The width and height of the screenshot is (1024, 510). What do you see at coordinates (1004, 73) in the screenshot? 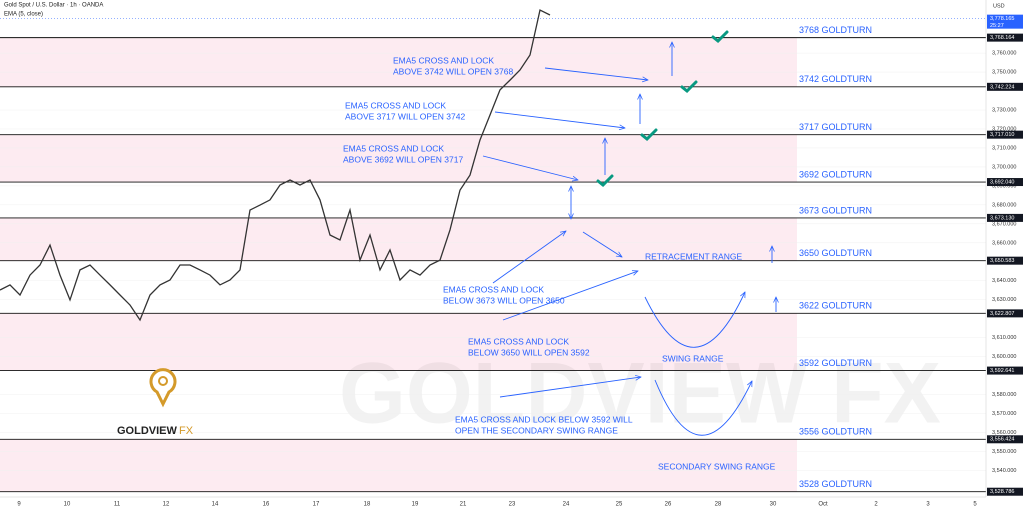
I see `y-tick-label: 3,750.000` at bounding box center [1004, 73].